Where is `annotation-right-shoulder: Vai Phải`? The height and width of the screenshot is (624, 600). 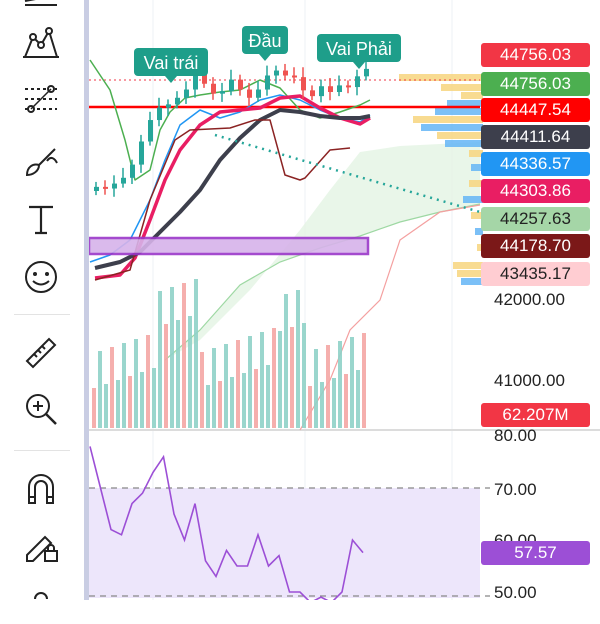
annotation-right-shoulder: Vai Phải is located at coordinates (359, 51).